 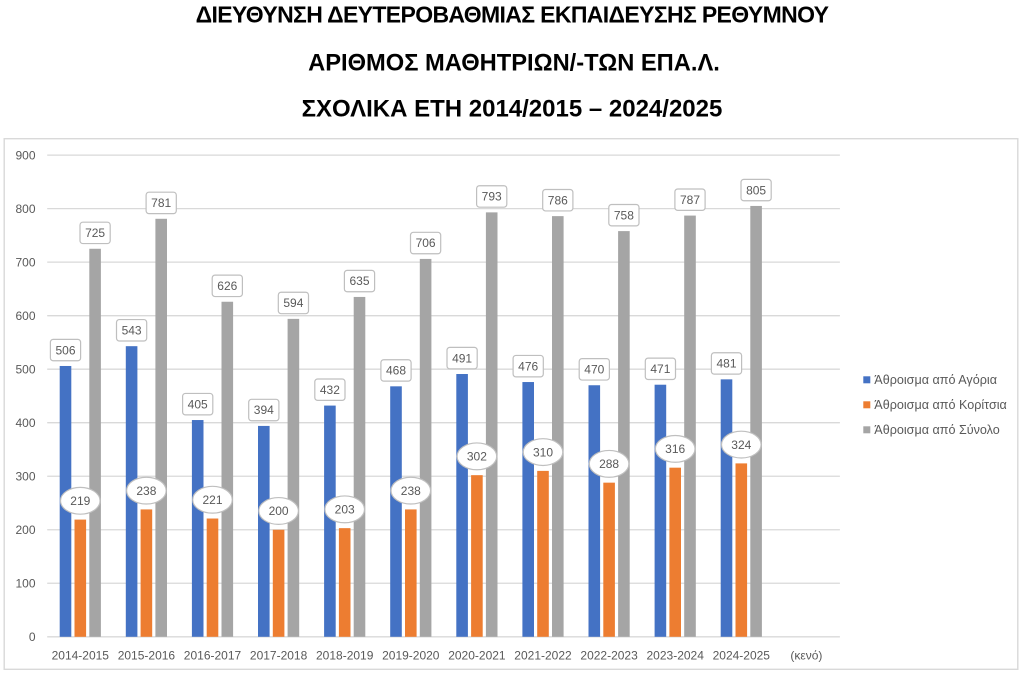 I want to click on svg-text: 2017-2018, so click(x=279, y=656).